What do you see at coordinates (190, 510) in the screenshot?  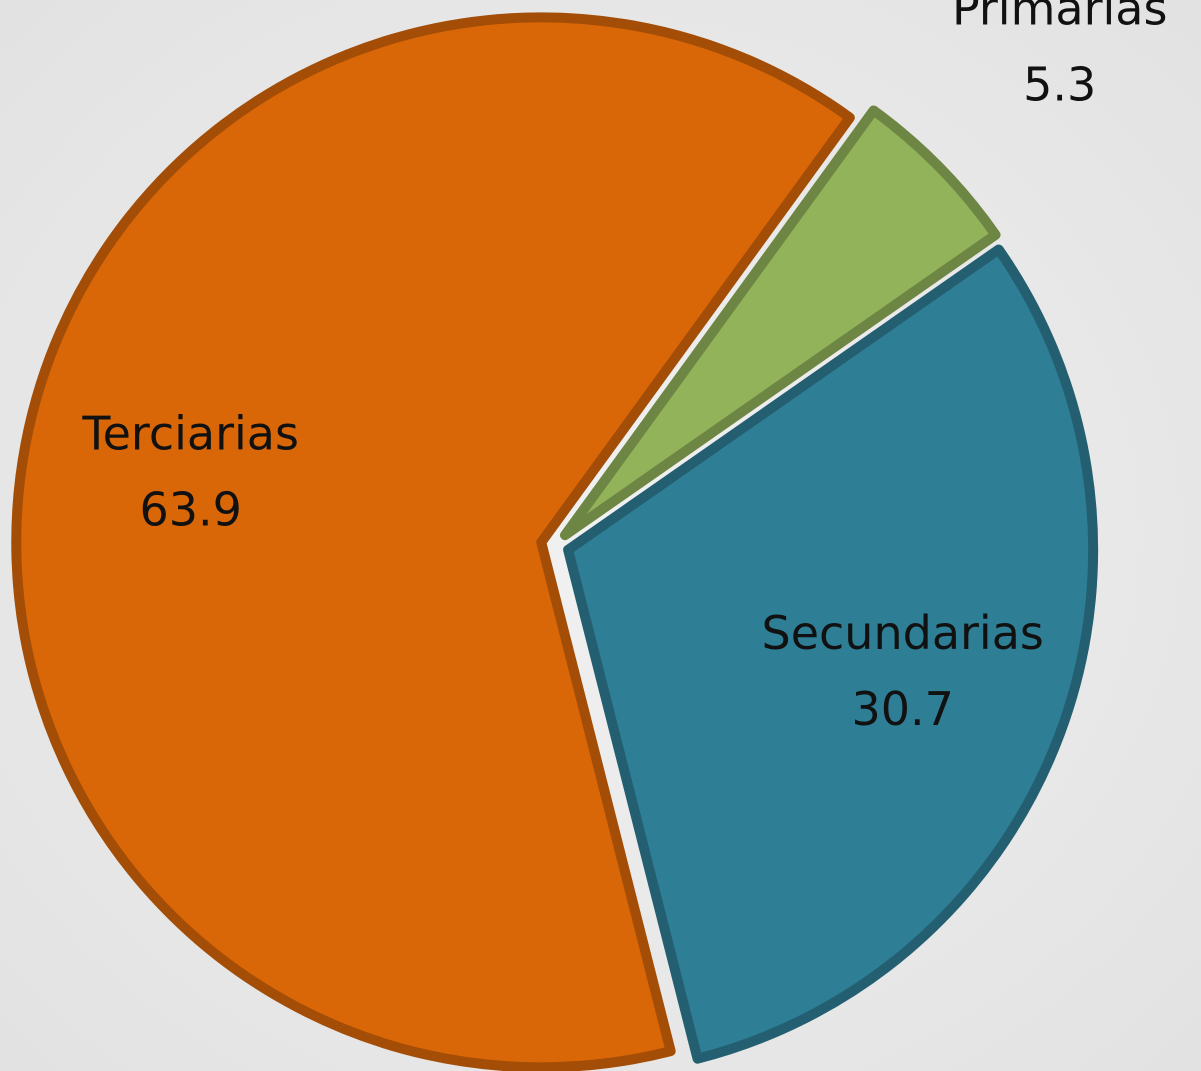 I see `slice-value: 63.9` at bounding box center [190, 510].